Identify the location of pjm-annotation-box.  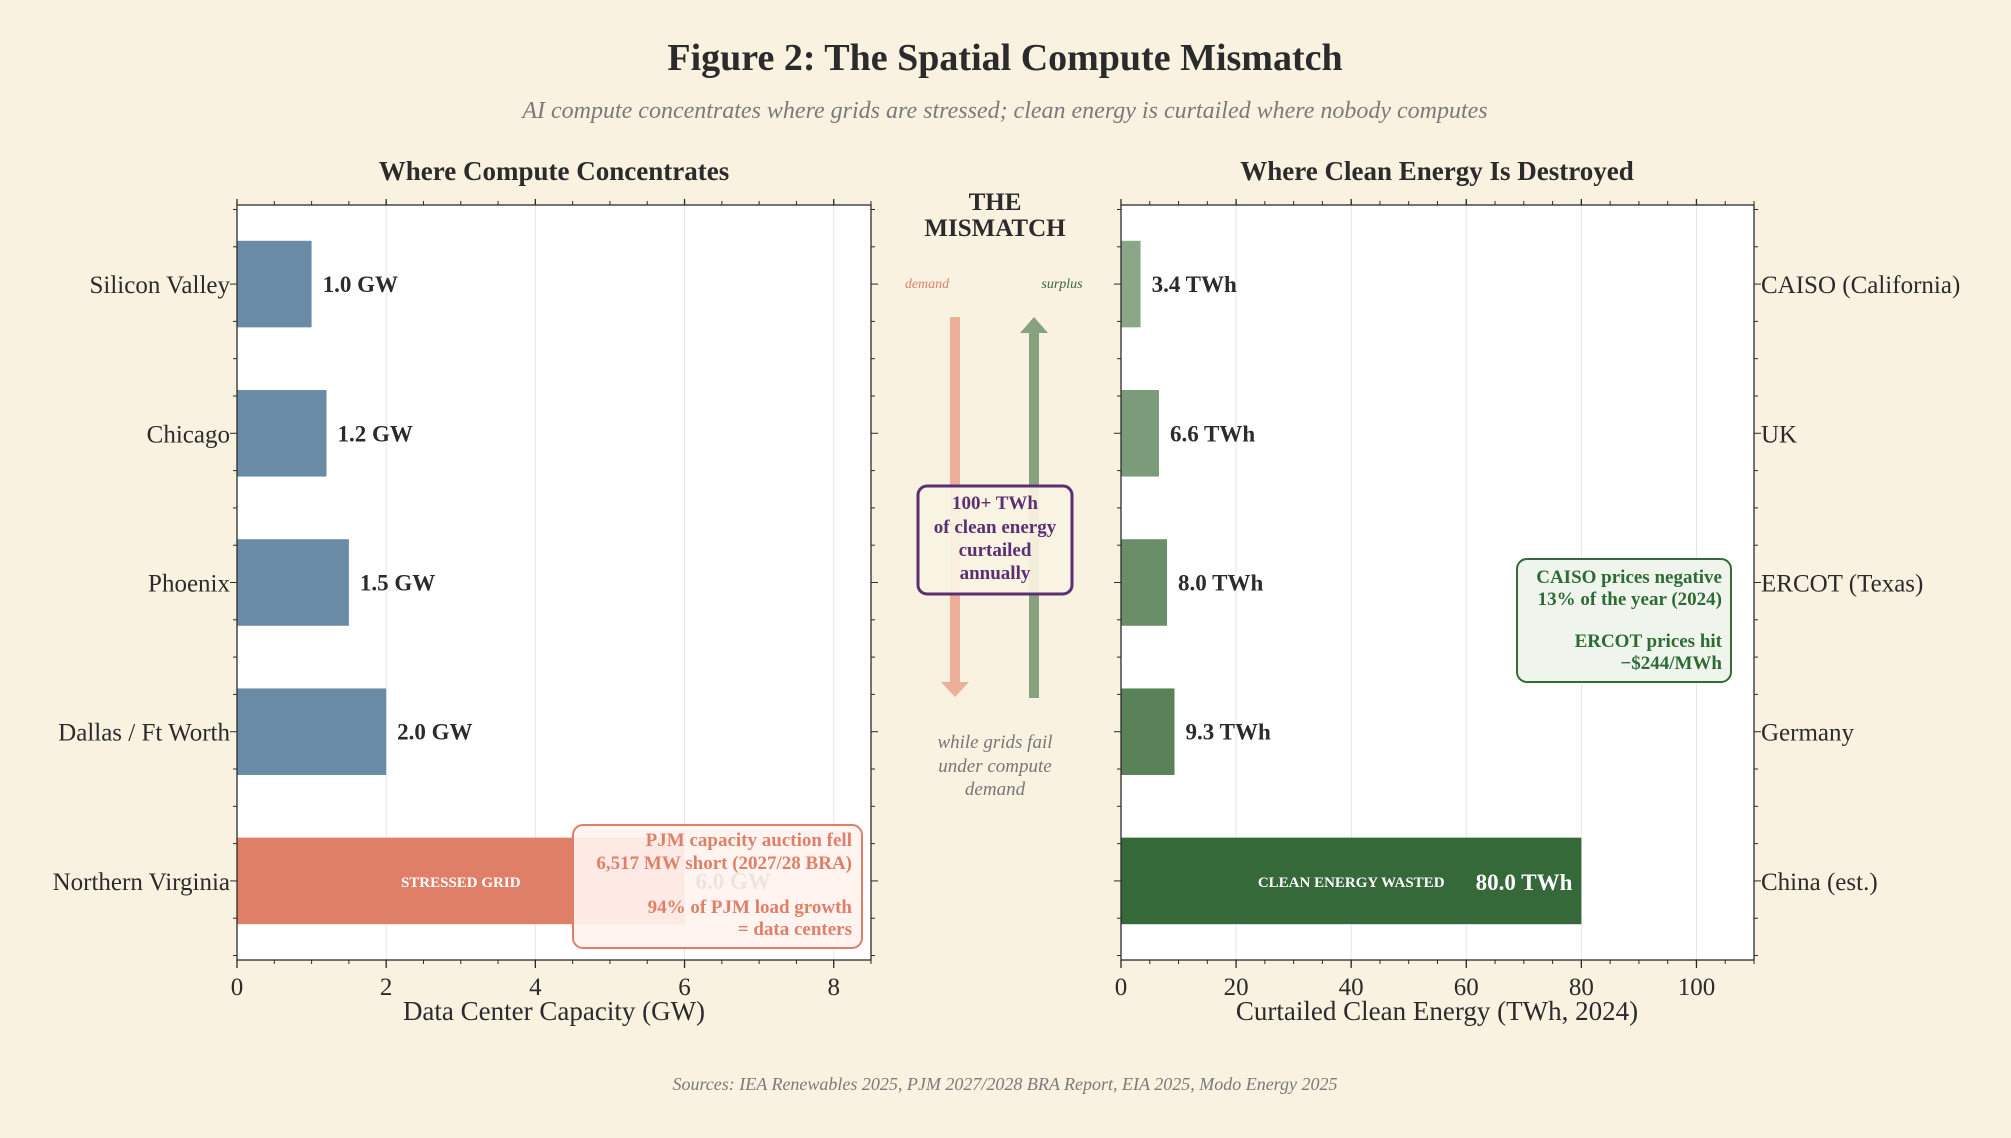
(717, 886).